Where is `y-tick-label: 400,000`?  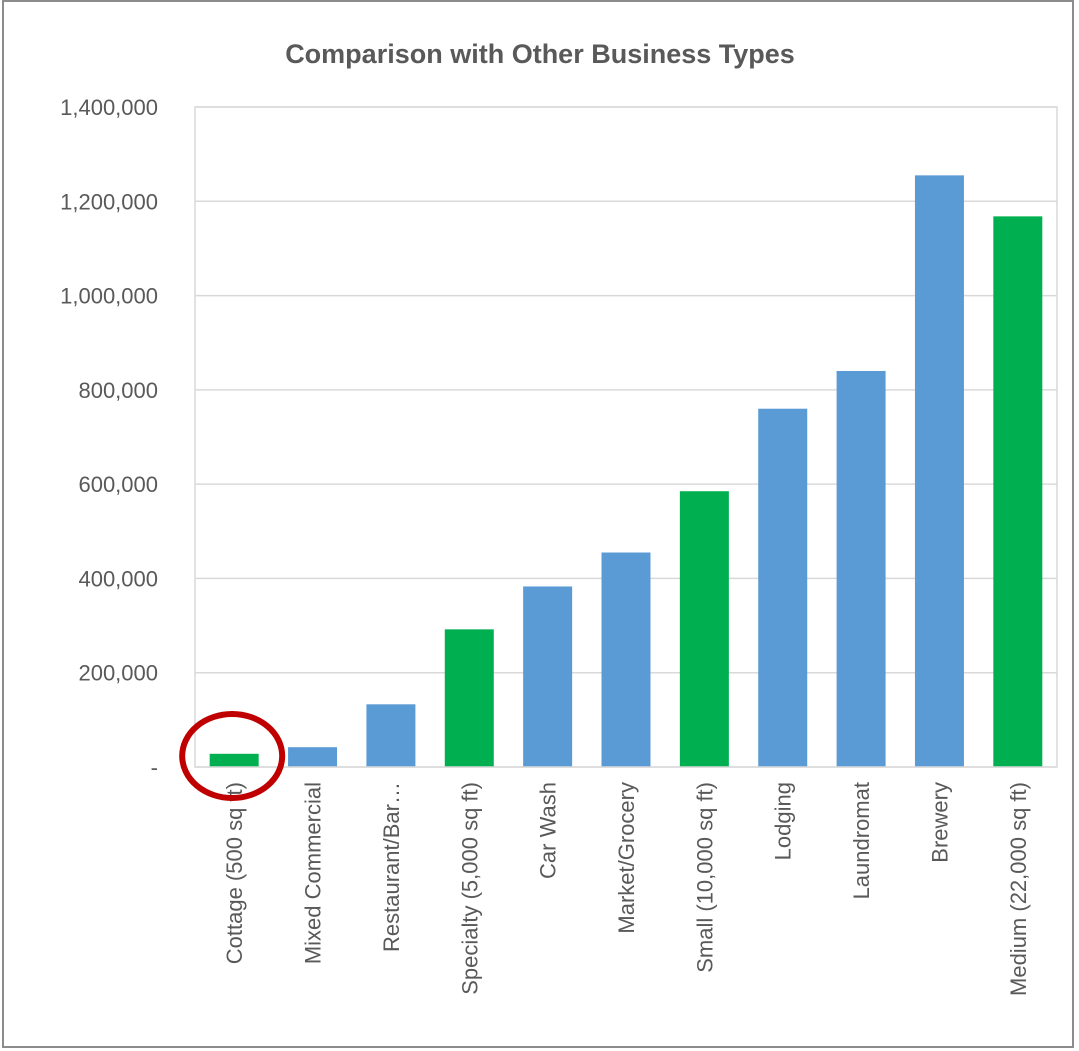 y-tick-label: 400,000 is located at coordinates (118, 578).